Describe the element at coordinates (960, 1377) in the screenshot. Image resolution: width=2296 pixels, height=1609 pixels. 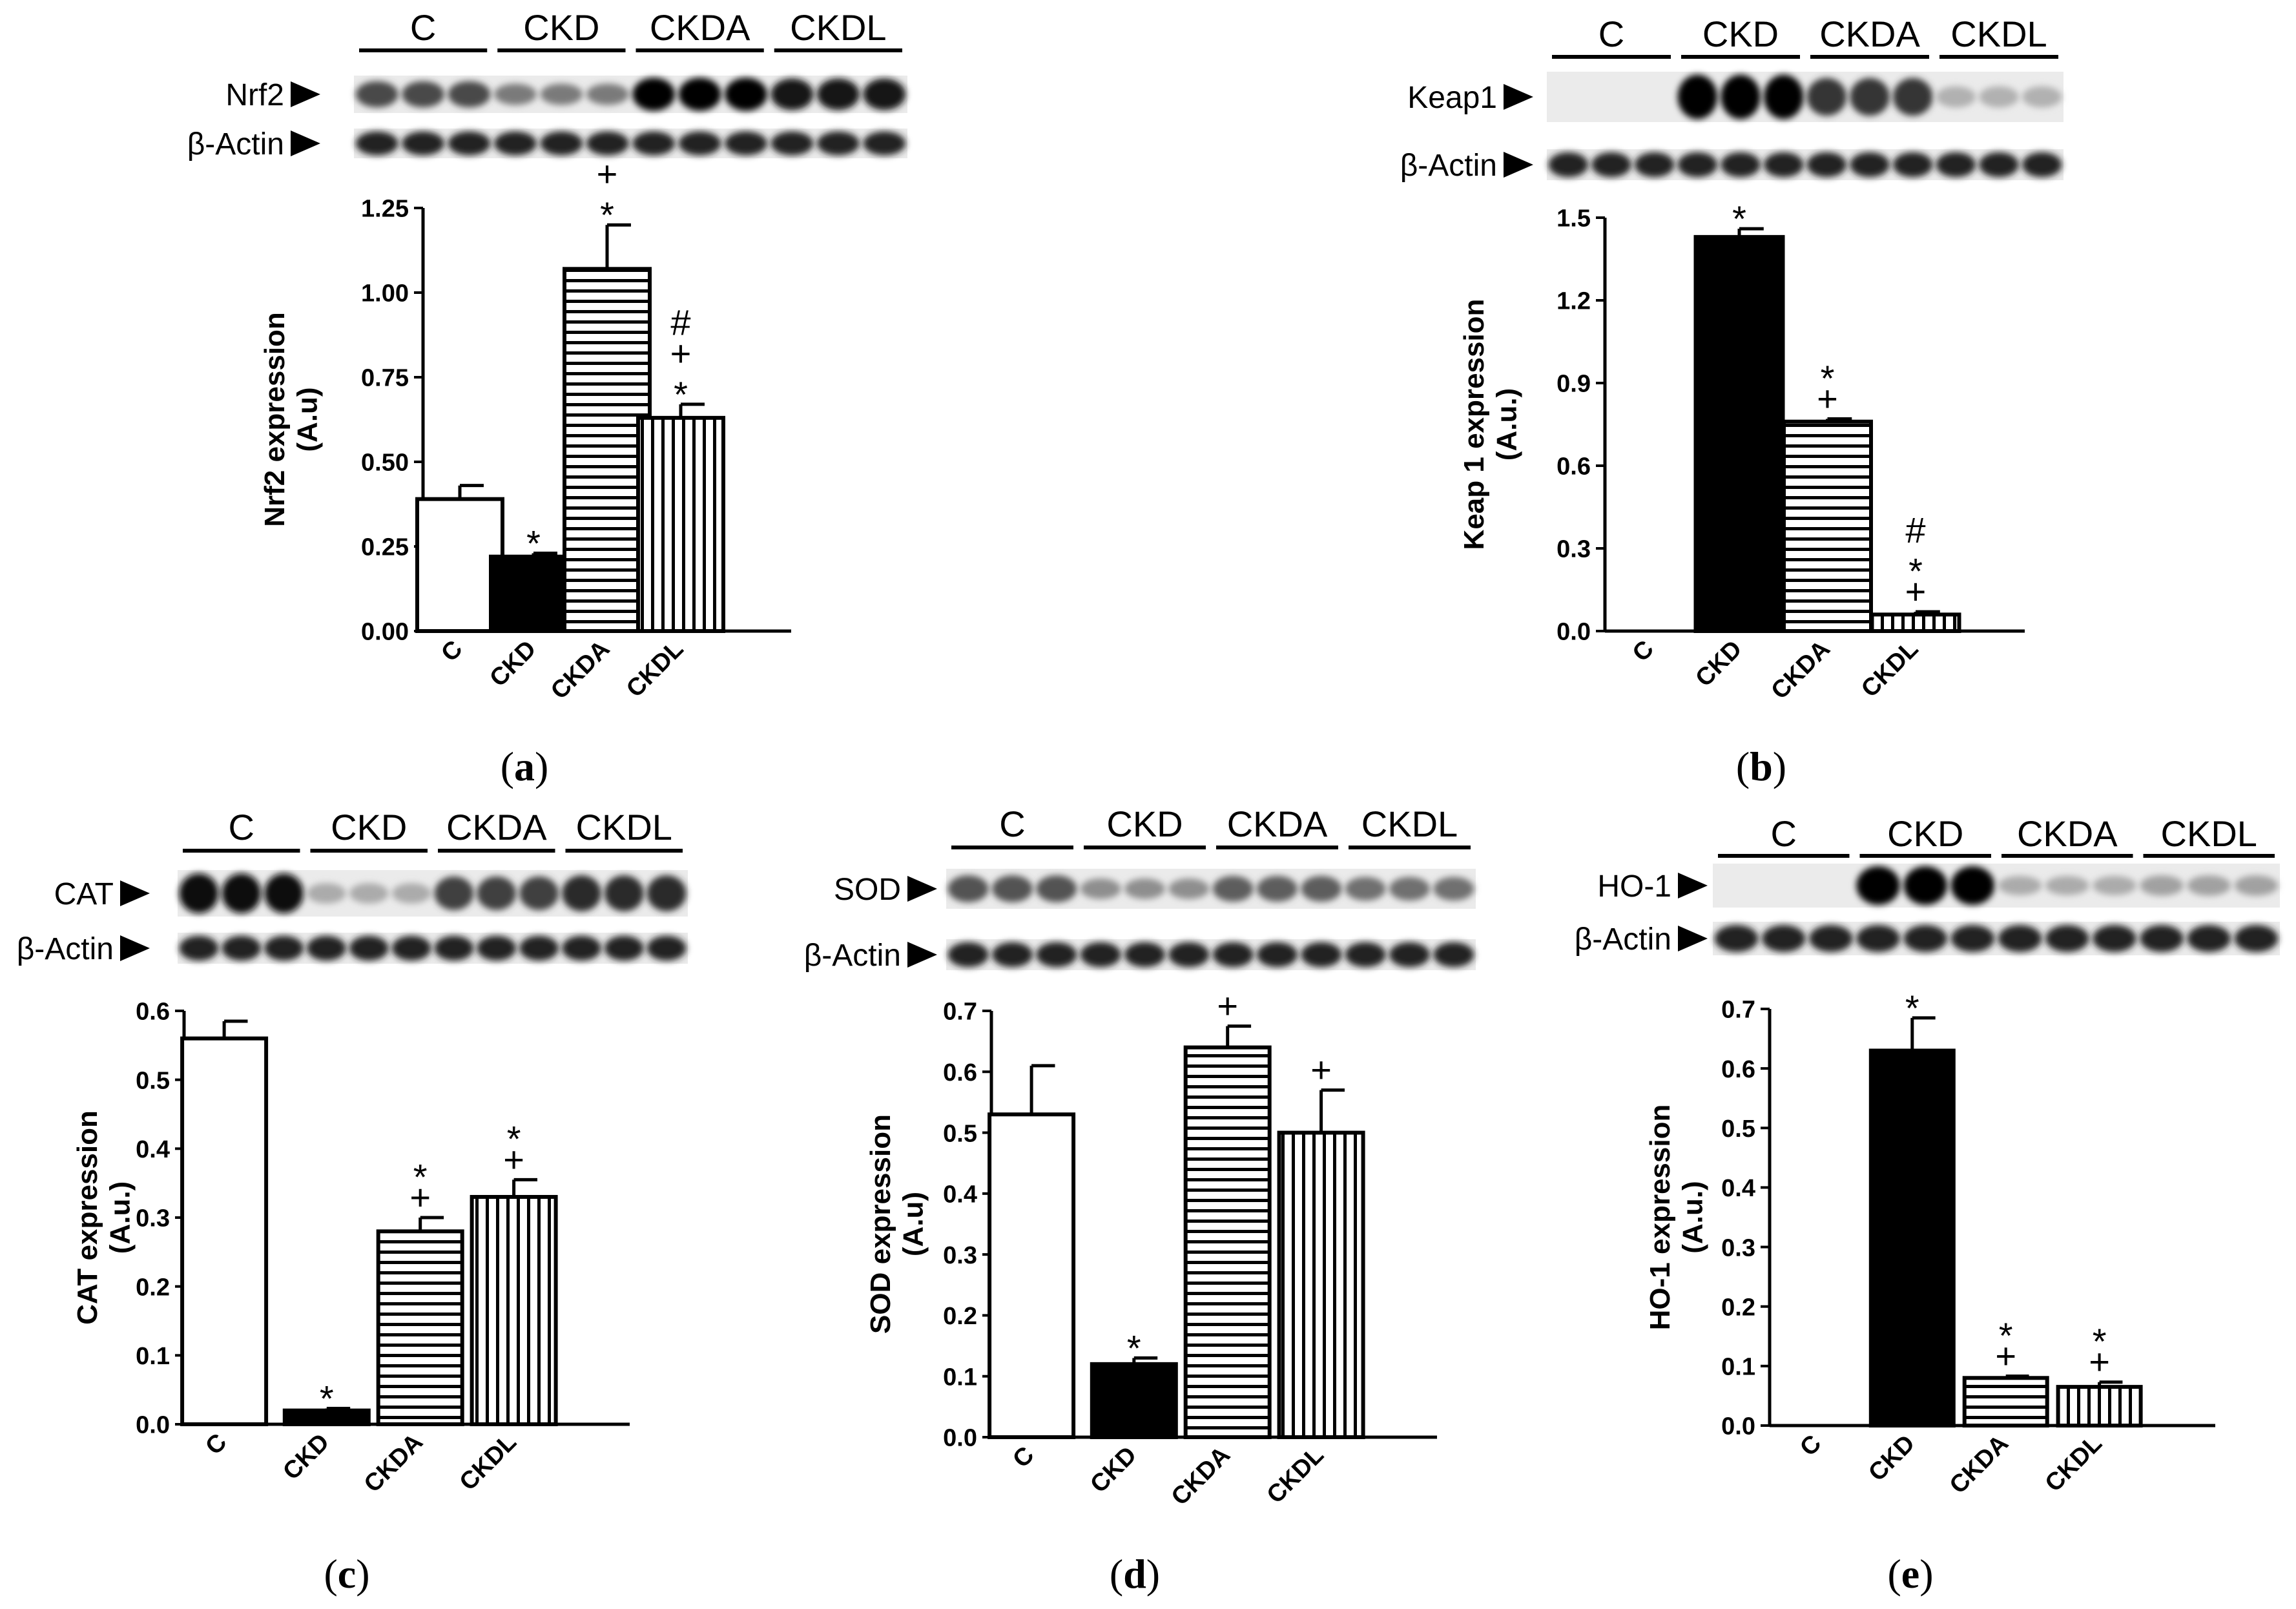
I see `y-tick-label: 0.1` at that location.